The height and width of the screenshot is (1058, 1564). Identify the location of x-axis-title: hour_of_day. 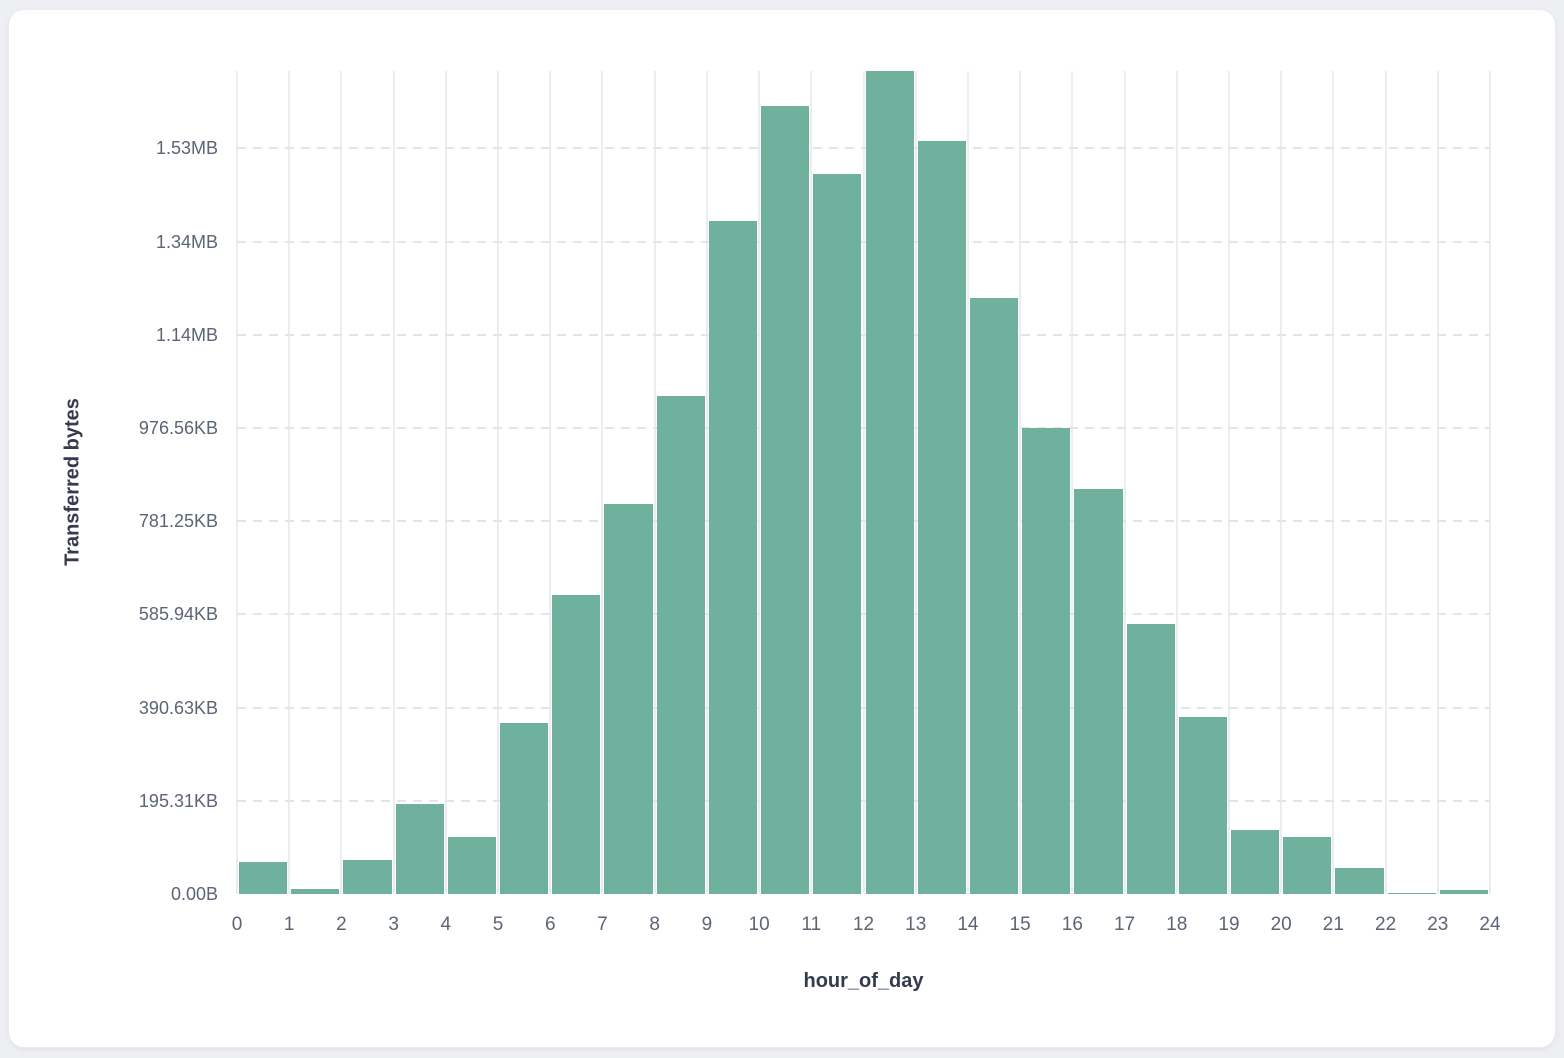
(863, 981).